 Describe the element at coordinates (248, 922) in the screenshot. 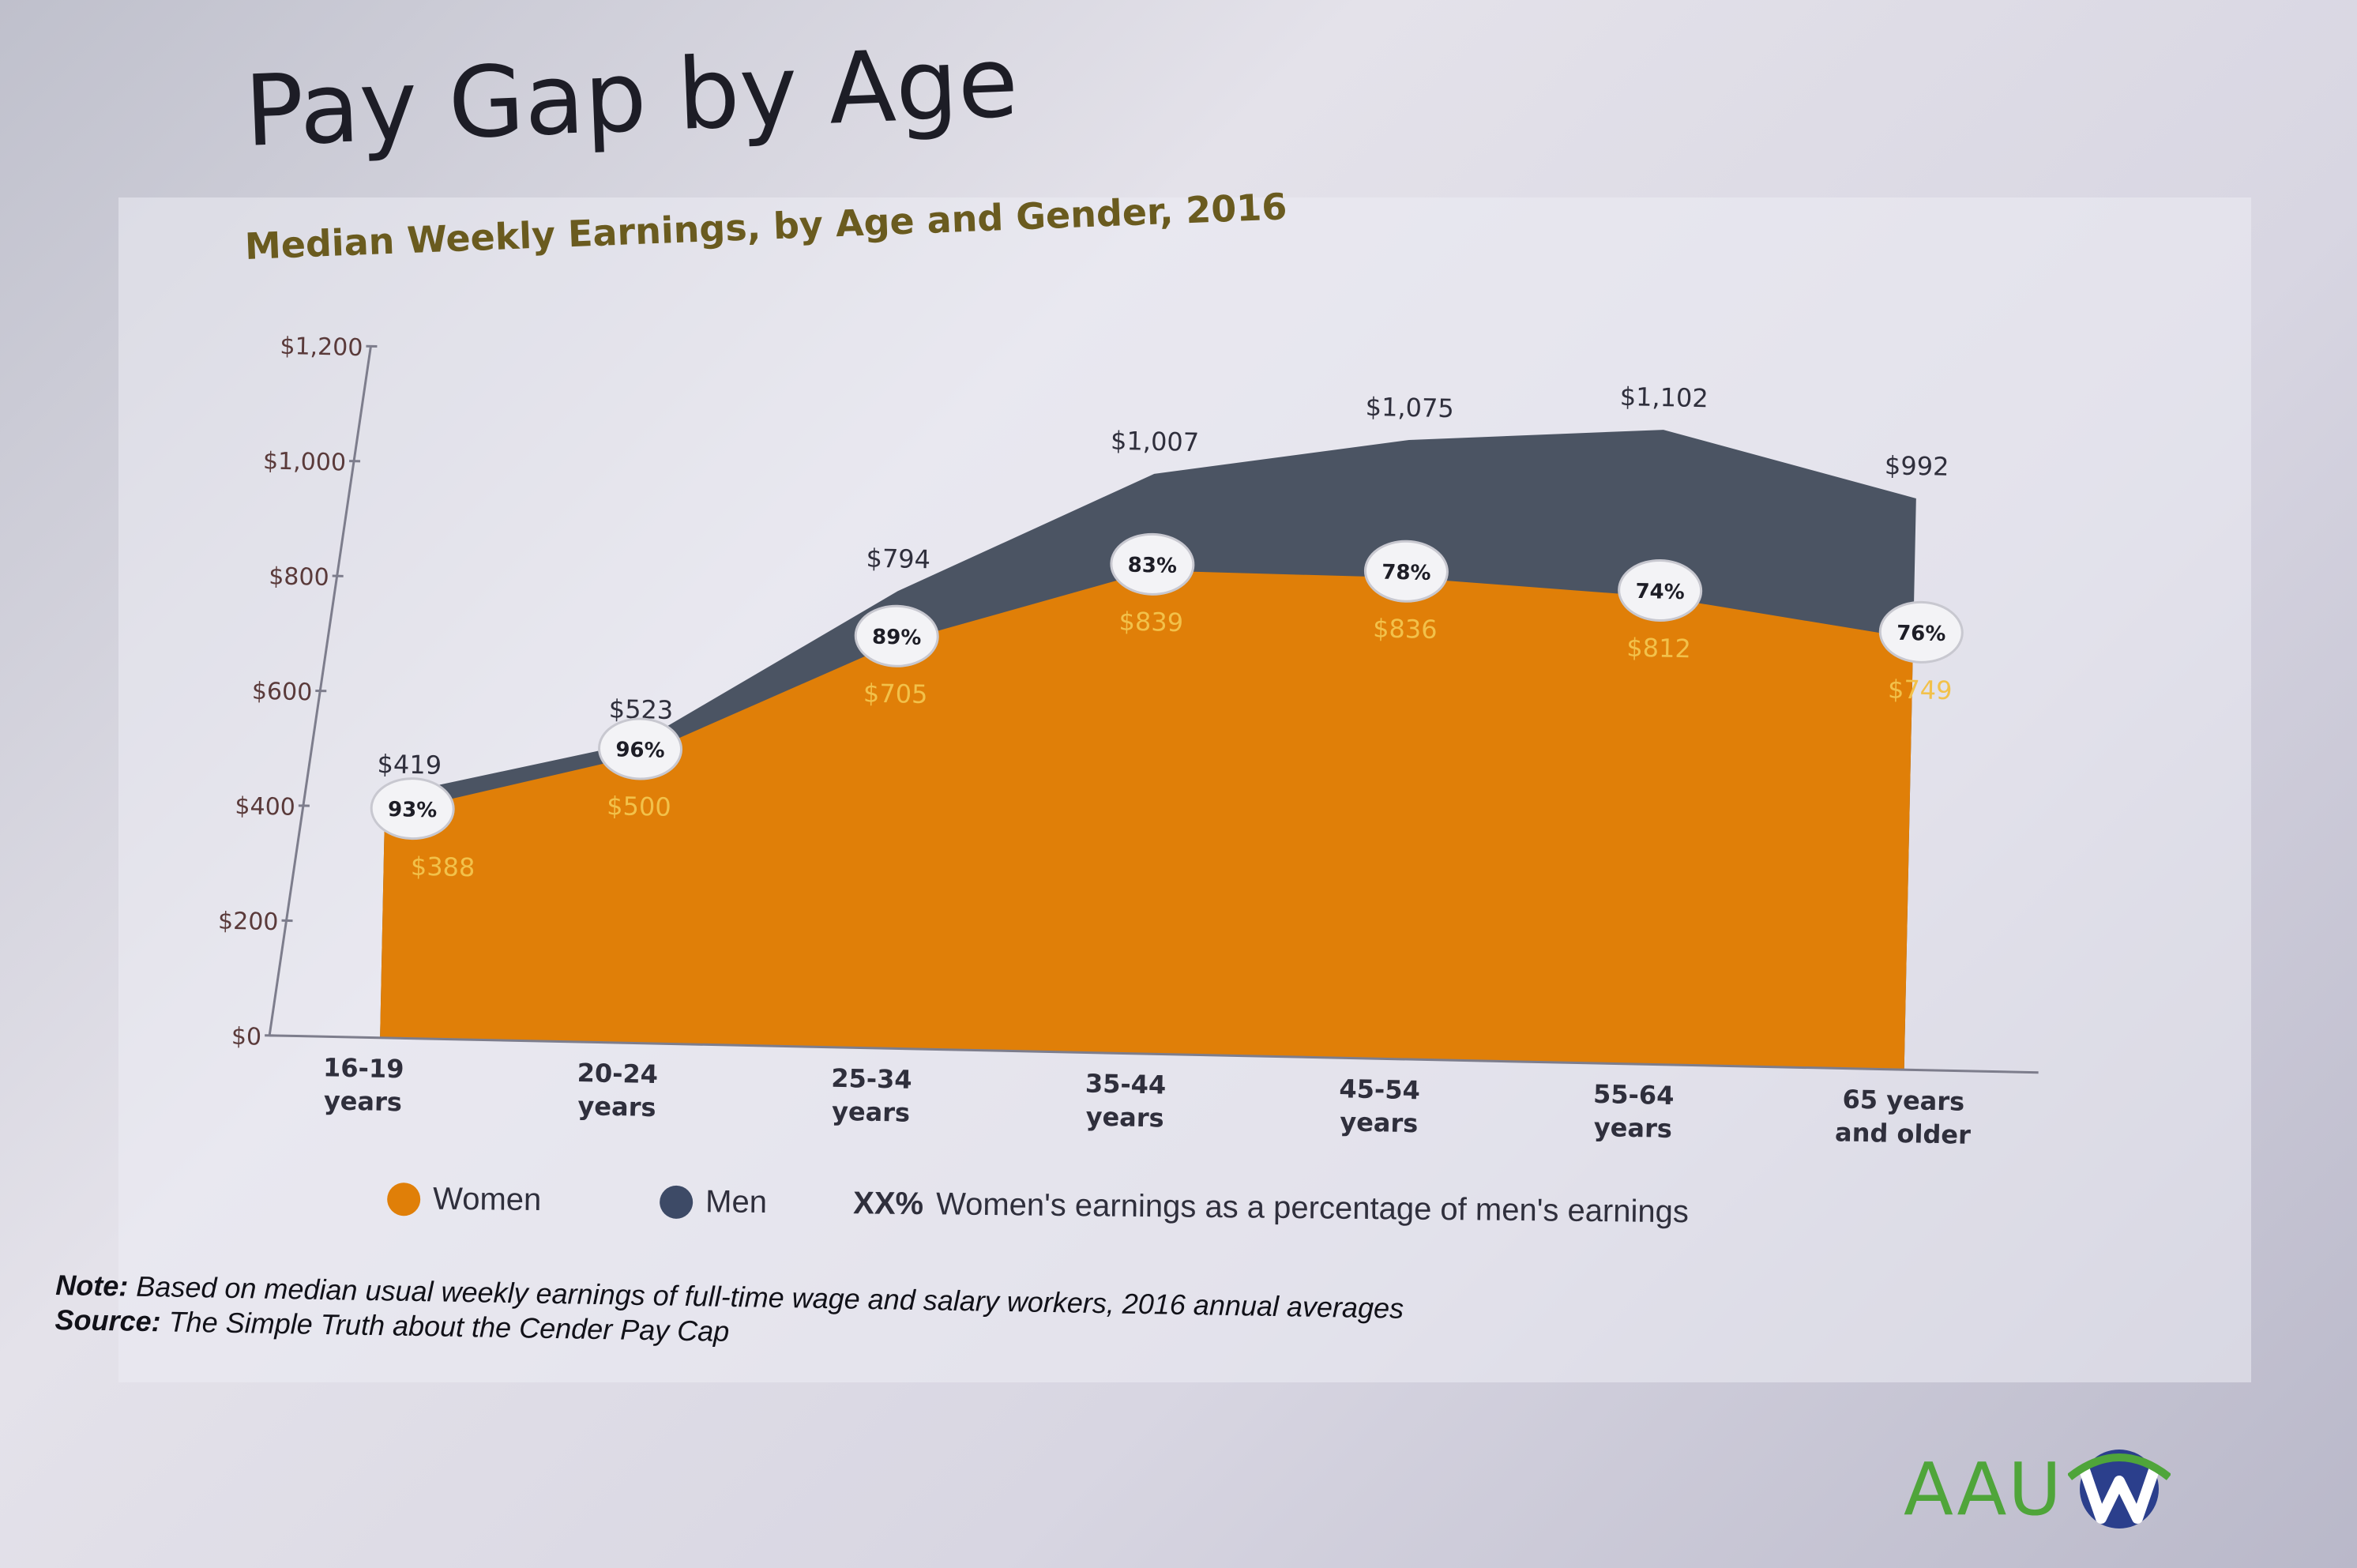

I see `y-tick-label: $200` at that location.